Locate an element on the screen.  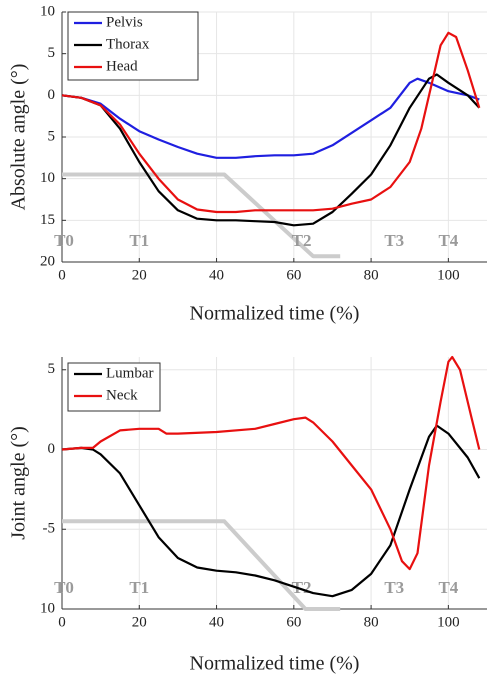
legend-label: Lumbar is located at coordinates (129, 373).